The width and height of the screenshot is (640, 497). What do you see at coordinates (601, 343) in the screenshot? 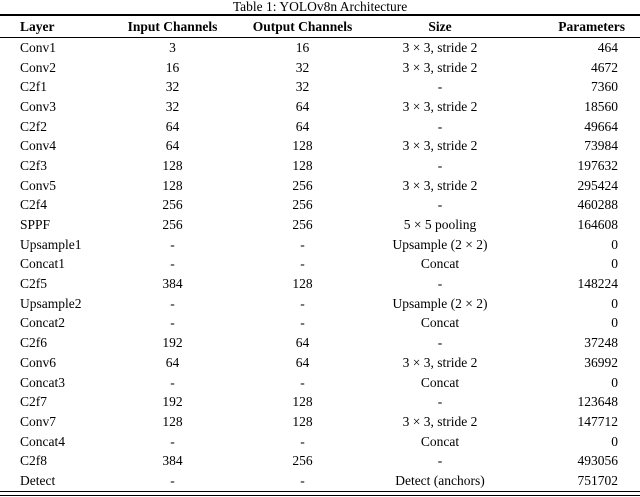
I see `cell-parameters: 37248` at bounding box center [601, 343].